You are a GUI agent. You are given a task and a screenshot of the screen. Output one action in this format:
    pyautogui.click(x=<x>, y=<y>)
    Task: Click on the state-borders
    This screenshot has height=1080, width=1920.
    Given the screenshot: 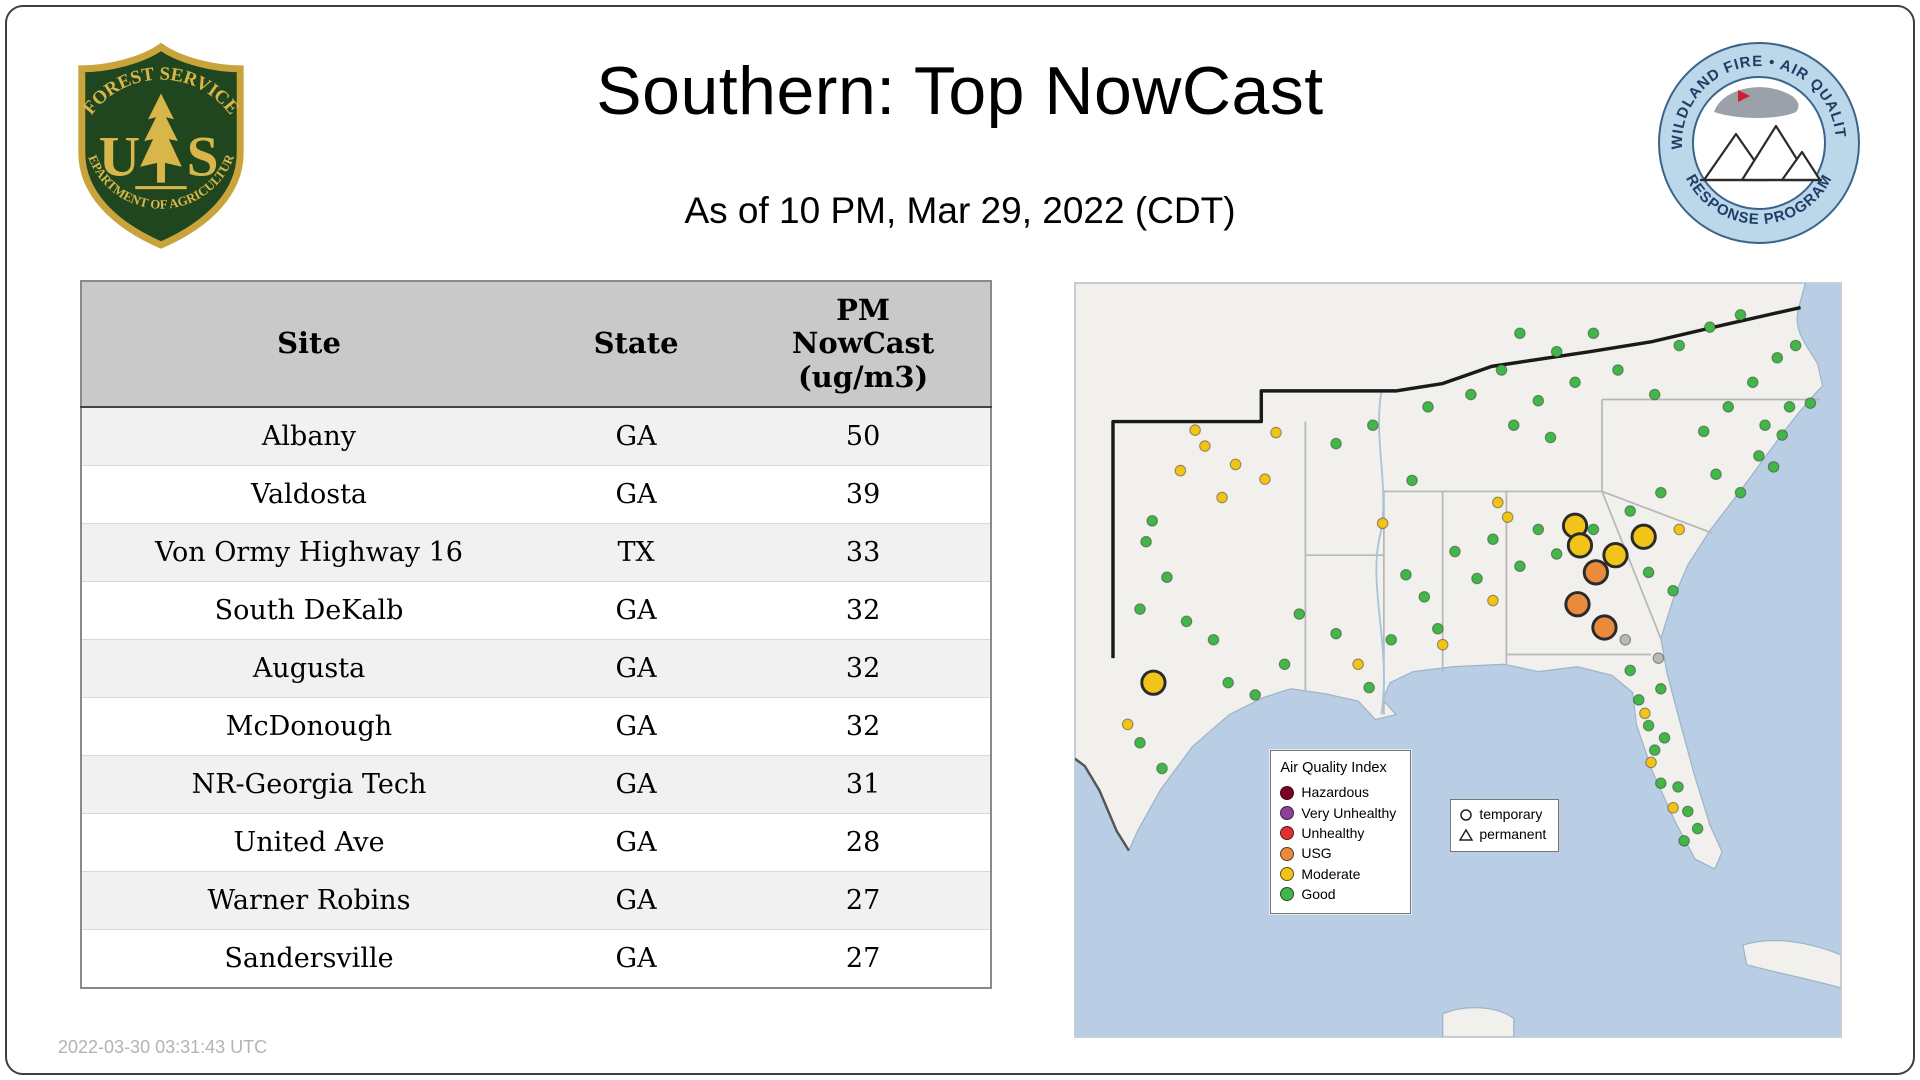 What is the action you would take?
    pyautogui.click(x=1562, y=556)
    